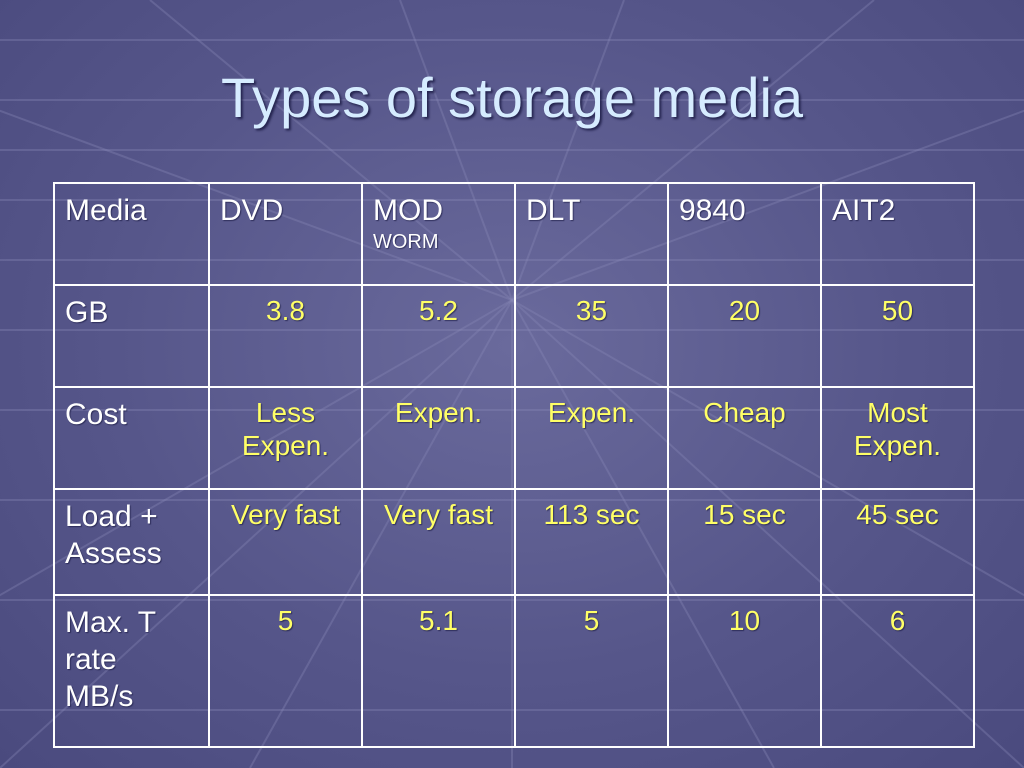 This screenshot has width=1024, height=768. Describe the element at coordinates (131, 438) in the screenshot. I see `row-label-cost: Cost` at that location.